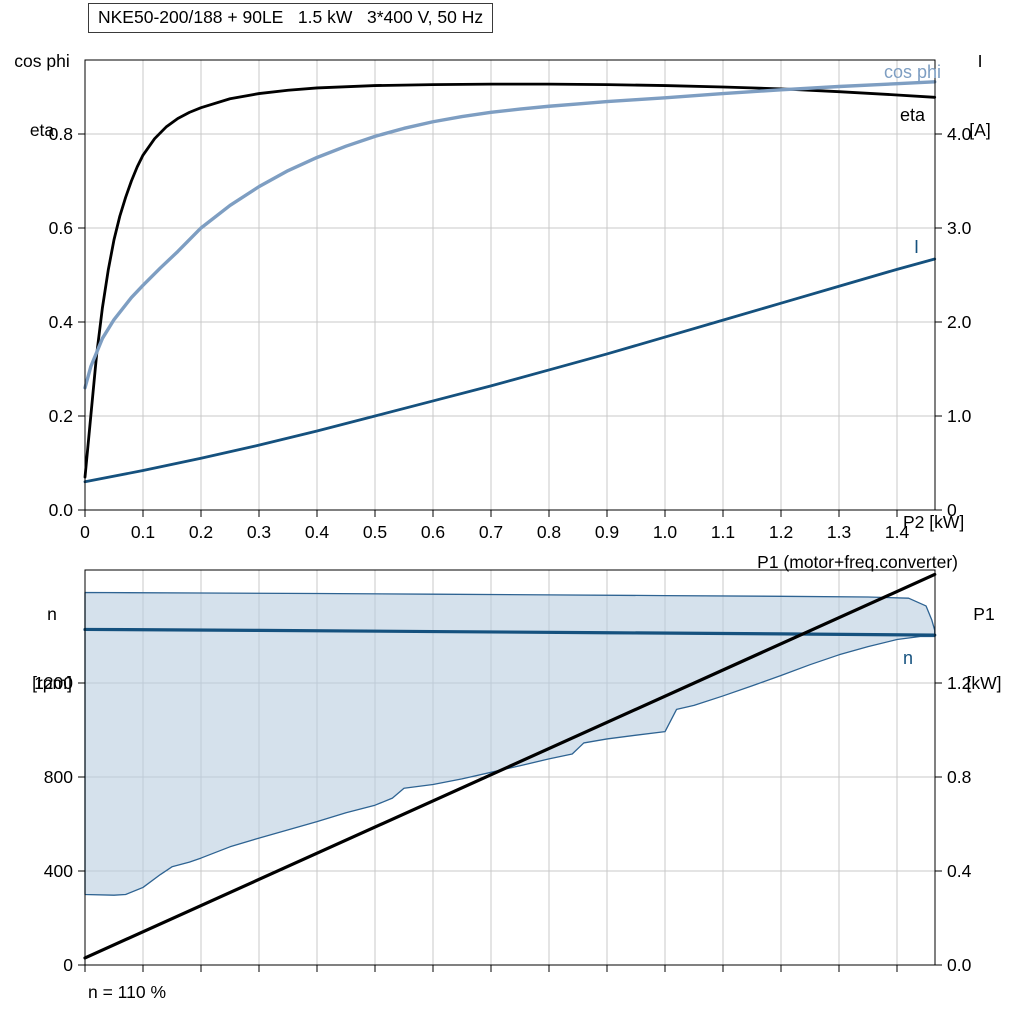  What do you see at coordinates (857, 562) in the screenshot?
I see `curve-label-p1: P1 (motor+freq.converter)` at bounding box center [857, 562].